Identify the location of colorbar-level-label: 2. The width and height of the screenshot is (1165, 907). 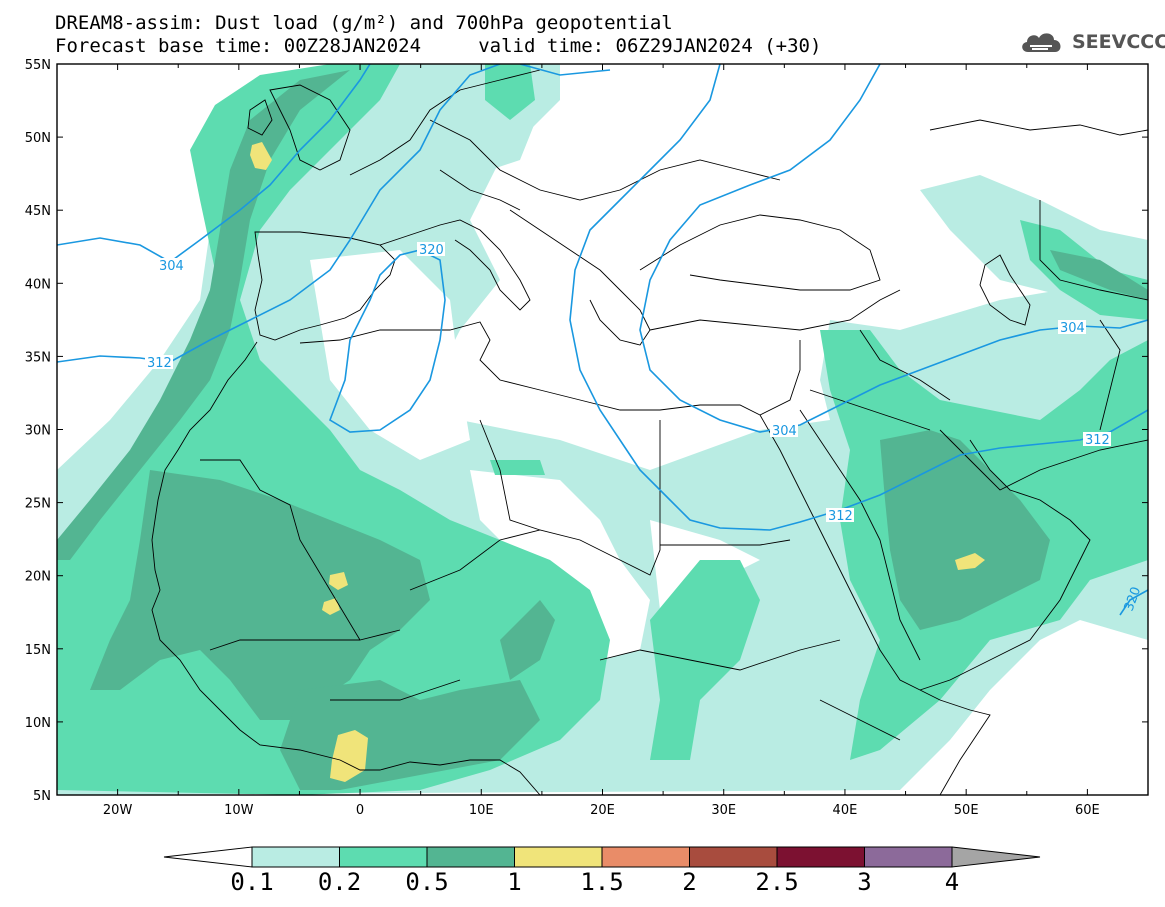
(689, 882).